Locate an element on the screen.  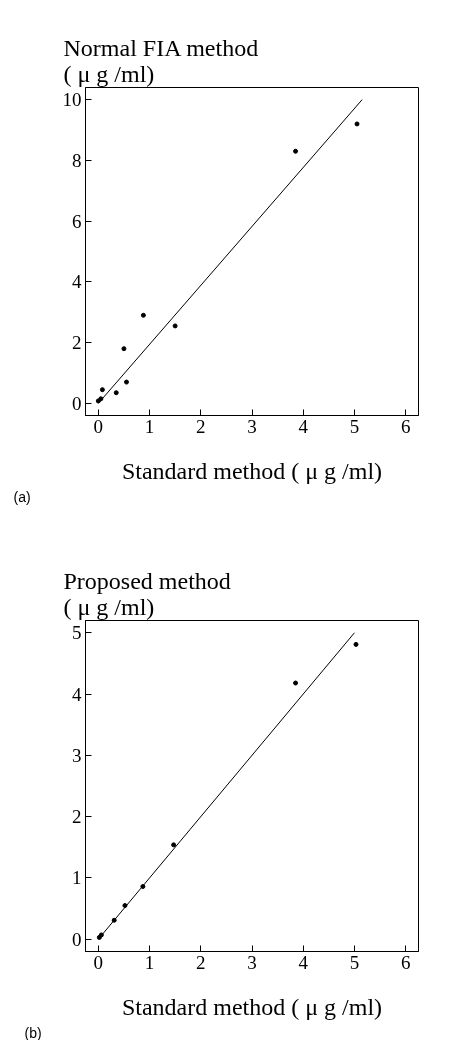
y-tick-label: 5 is located at coordinates (77, 633).